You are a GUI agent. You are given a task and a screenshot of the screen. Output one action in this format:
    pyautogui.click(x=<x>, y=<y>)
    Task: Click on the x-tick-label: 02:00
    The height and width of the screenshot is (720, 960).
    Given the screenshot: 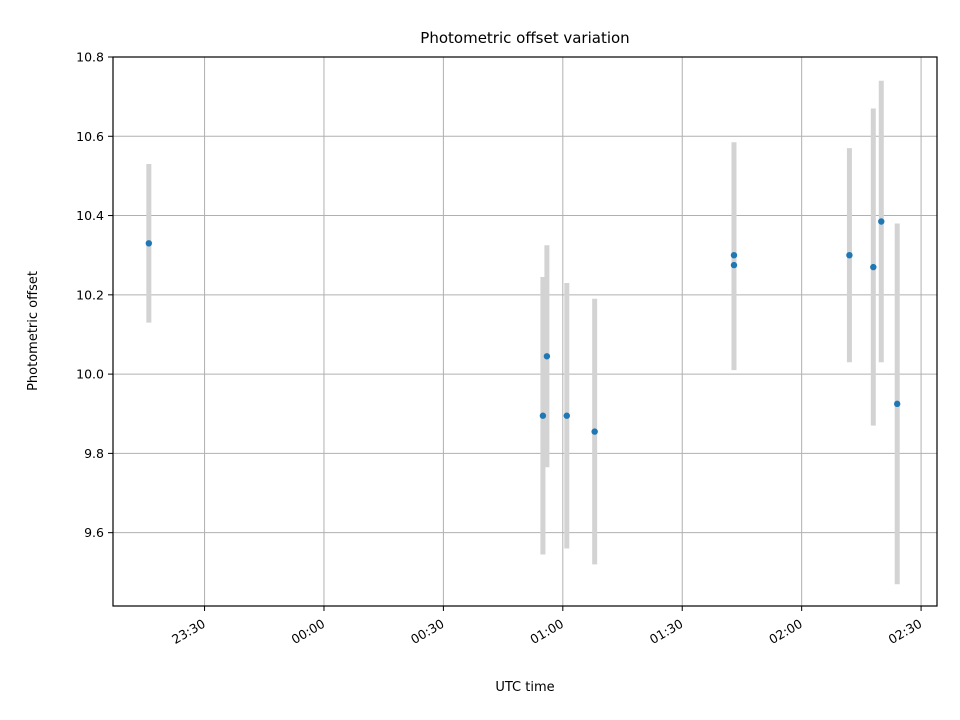 What is the action you would take?
    pyautogui.click(x=785, y=631)
    